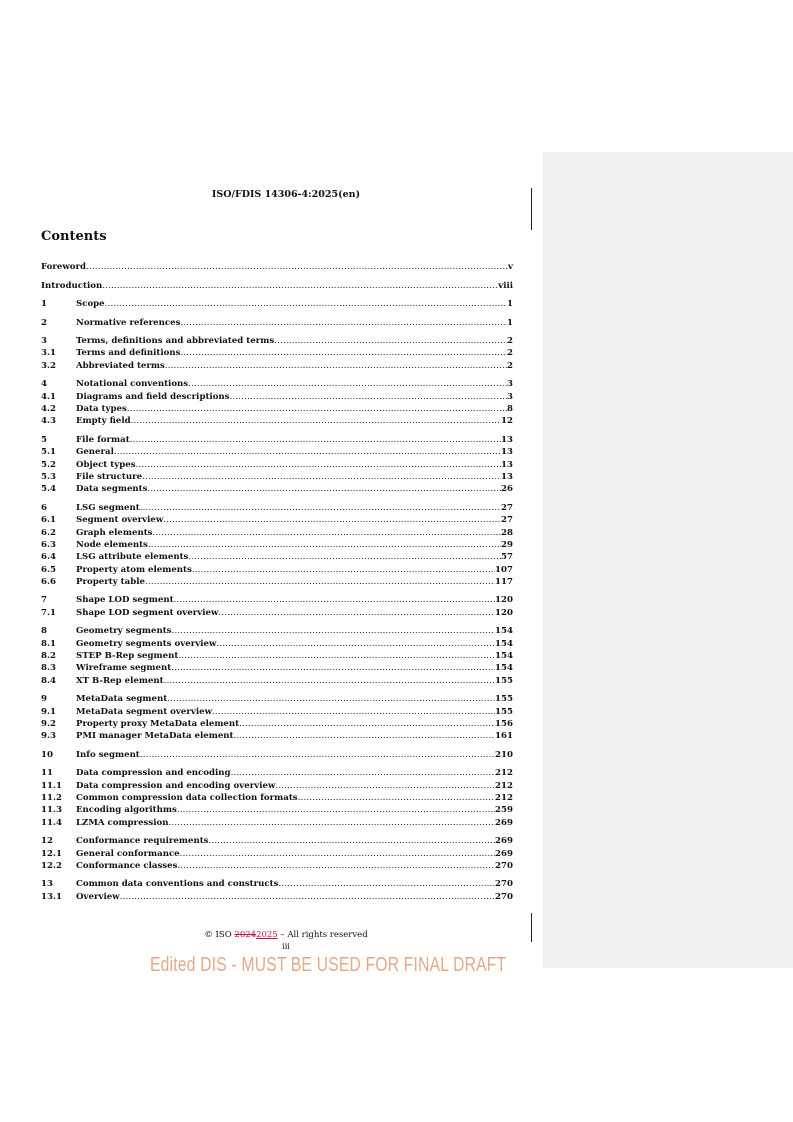 The image size is (793, 1122). Describe the element at coordinates (101, 409) in the screenshot. I see `toc-entry-title: Data types` at that location.